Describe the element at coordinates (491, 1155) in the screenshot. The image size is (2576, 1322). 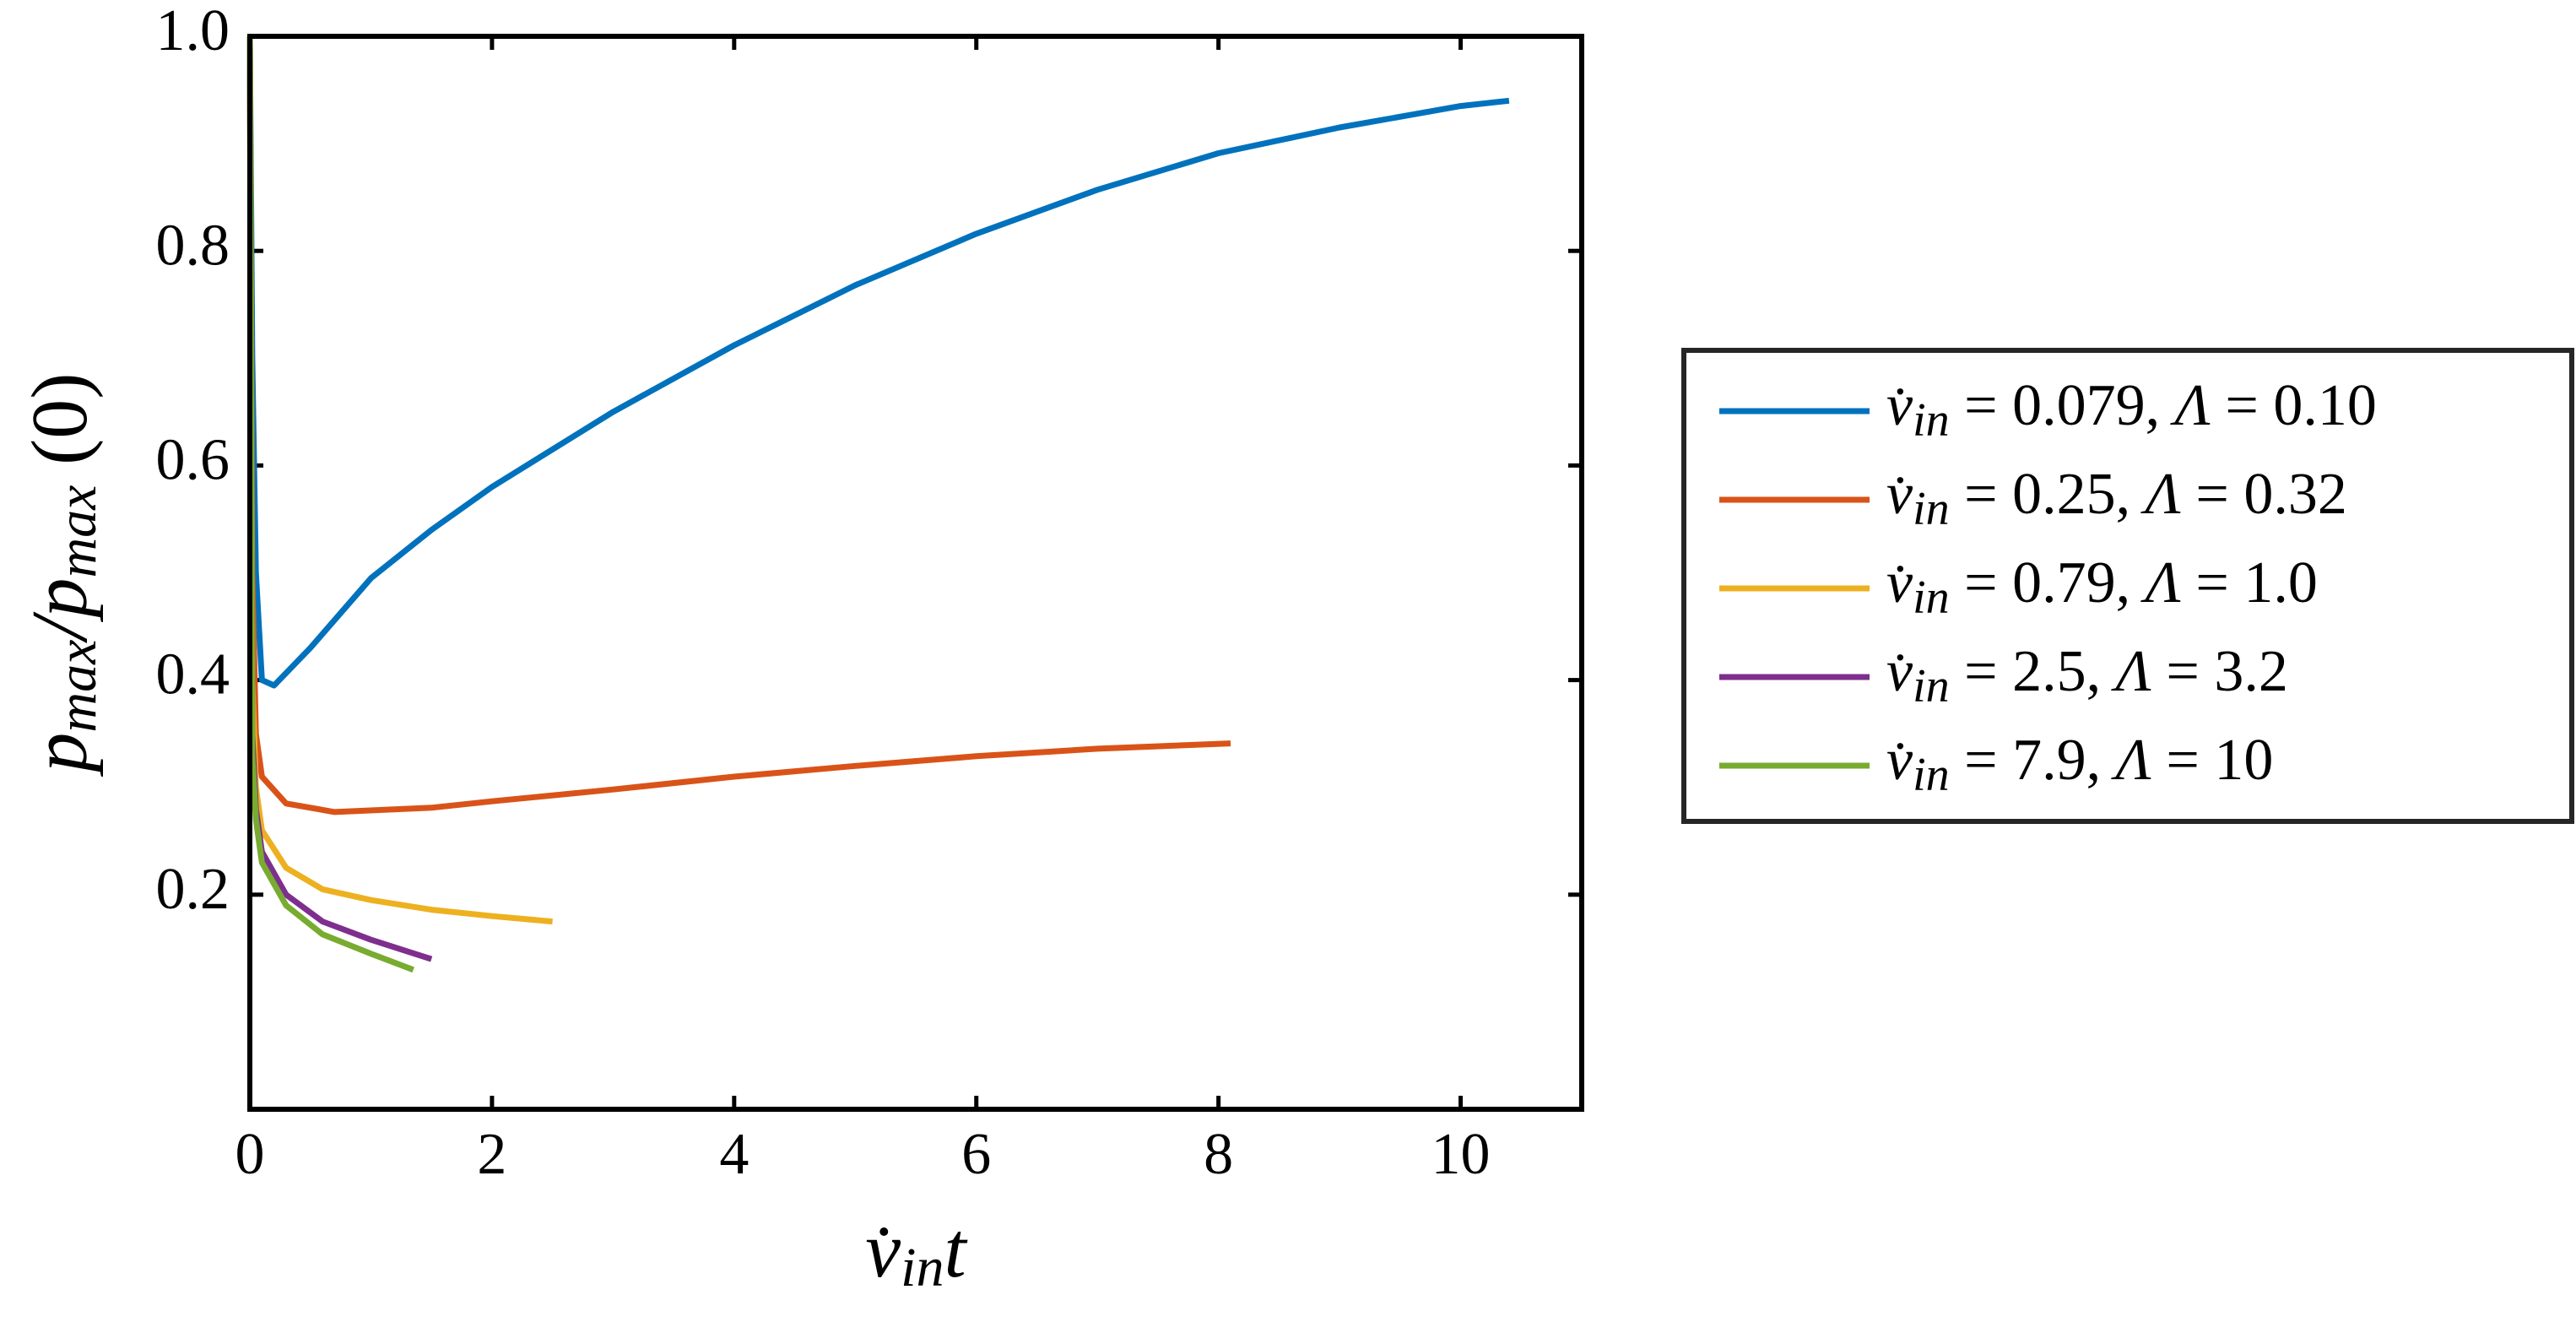
I see `x-tick-label: 2` at that location.